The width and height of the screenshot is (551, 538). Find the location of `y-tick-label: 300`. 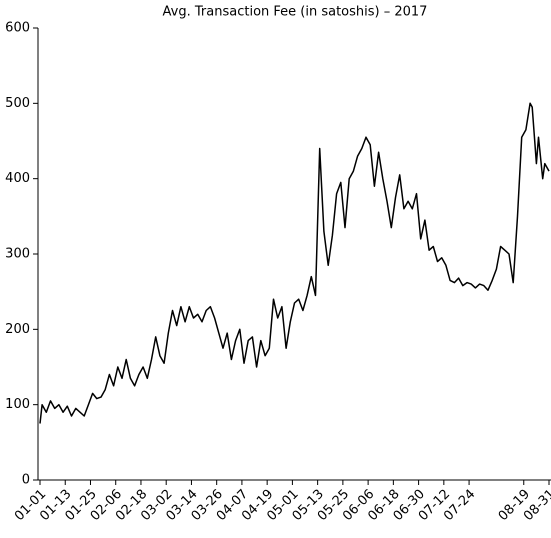

y-tick-label: 300 is located at coordinates (17, 254).